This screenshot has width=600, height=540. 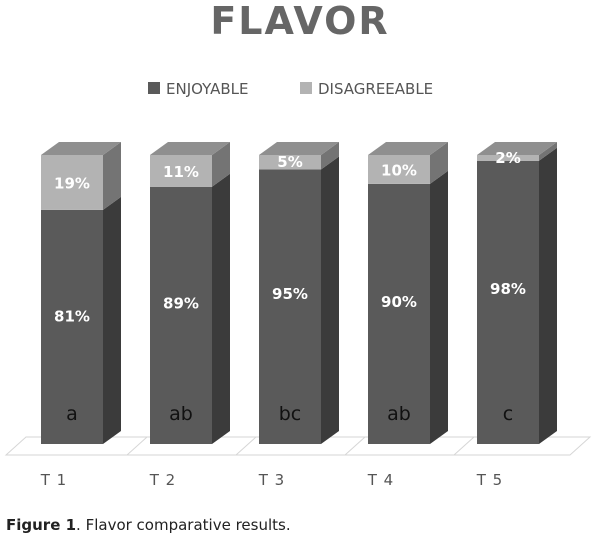 I want to click on x-tick-label: T 5, so click(x=489, y=480).